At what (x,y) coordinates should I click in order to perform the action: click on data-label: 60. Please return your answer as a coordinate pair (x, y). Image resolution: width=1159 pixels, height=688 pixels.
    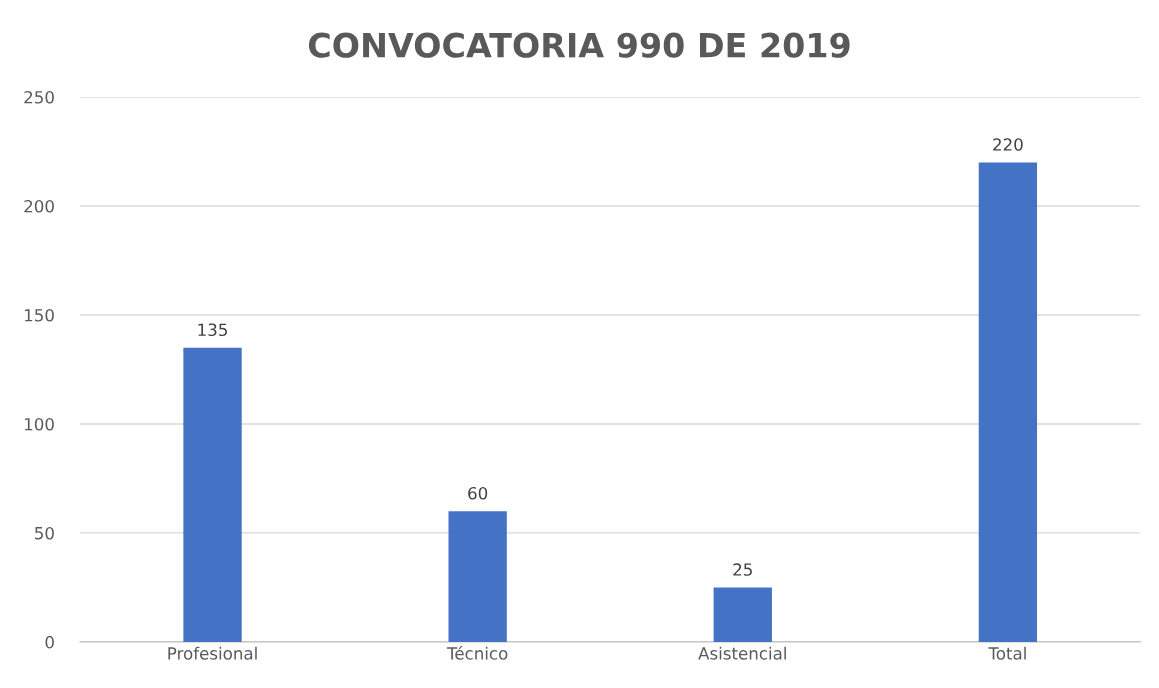
    Looking at the image, I should click on (478, 493).